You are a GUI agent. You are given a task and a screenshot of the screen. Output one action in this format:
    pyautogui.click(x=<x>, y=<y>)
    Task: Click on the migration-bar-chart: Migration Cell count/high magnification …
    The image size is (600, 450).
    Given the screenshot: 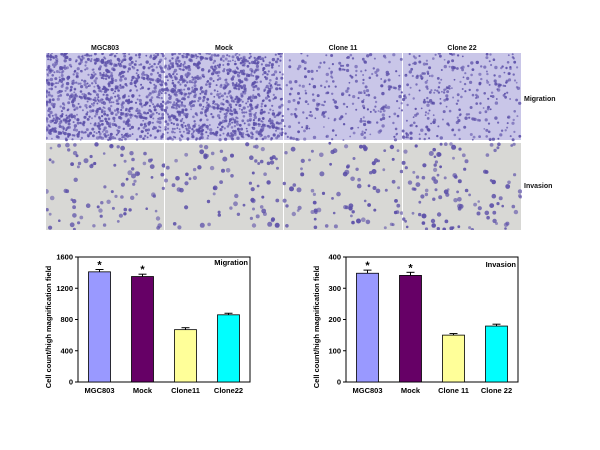 What is the action you would take?
    pyautogui.click(x=147, y=324)
    